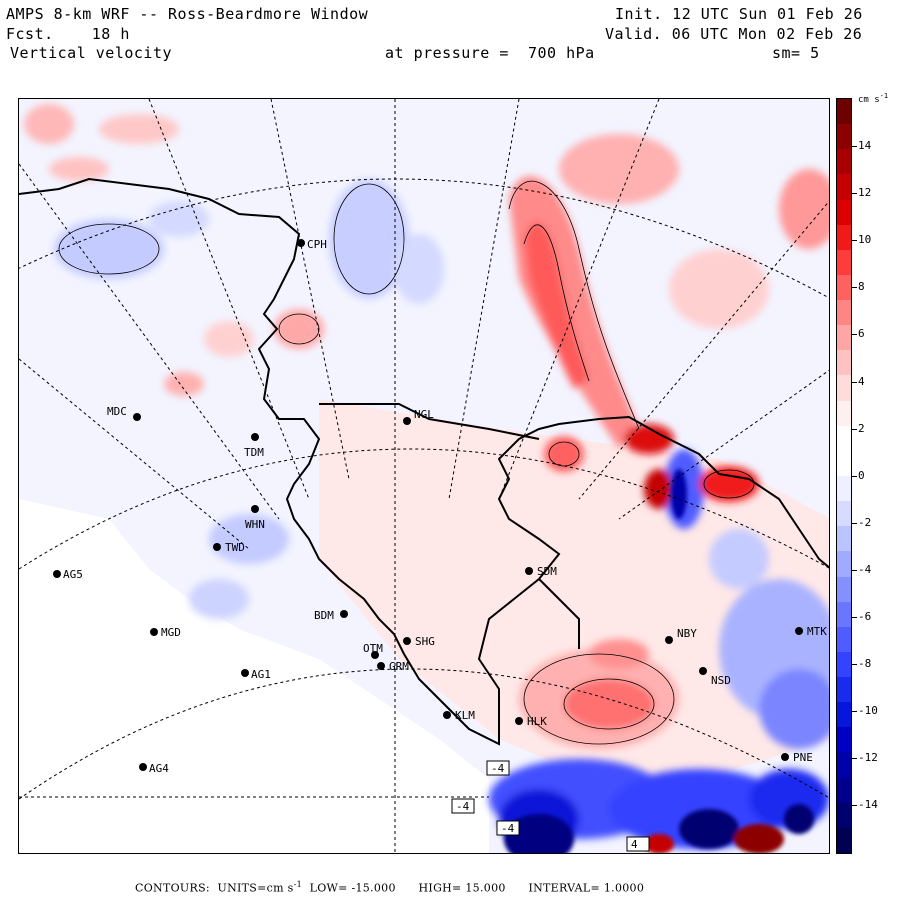 Image resolution: width=900 pixels, height=900 pixels. What do you see at coordinates (297, 884) in the screenshot?
I see `units-exp: -1` at bounding box center [297, 884].